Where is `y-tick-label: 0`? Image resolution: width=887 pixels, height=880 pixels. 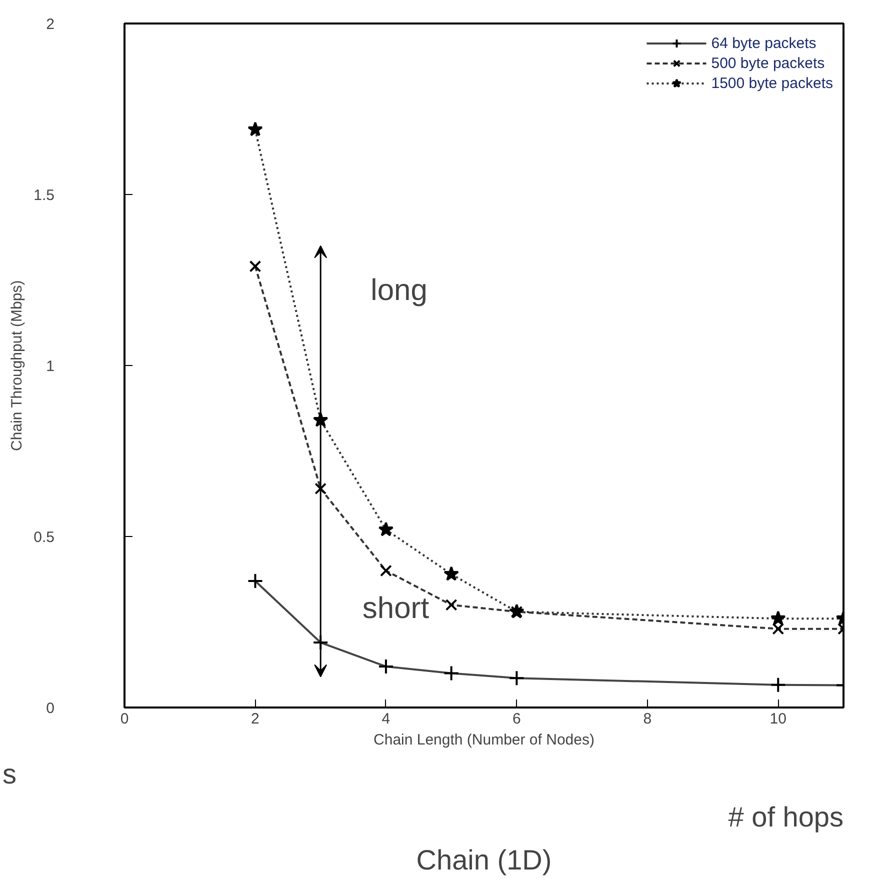 y-tick-label: 0 is located at coordinates (50, 708).